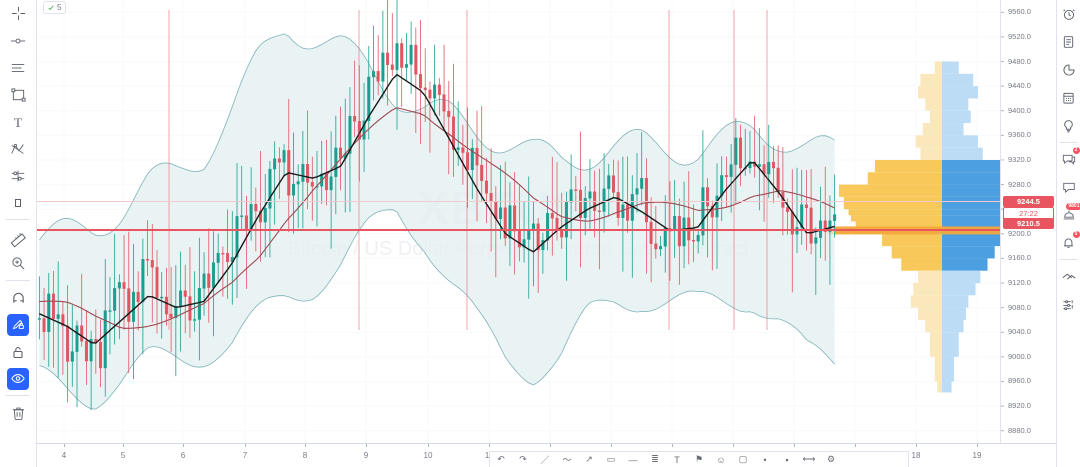 The width and height of the screenshot is (1080, 467). I want to click on price-tick-label: 9040.0, so click(1019, 332).